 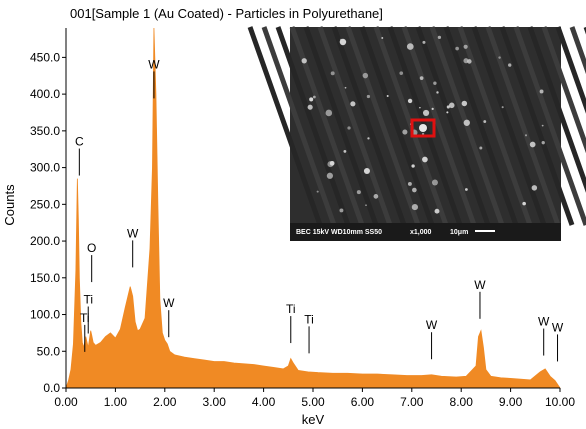 What do you see at coordinates (412, 402) in the screenshot?
I see `x-tick-label: 7.00` at bounding box center [412, 402].